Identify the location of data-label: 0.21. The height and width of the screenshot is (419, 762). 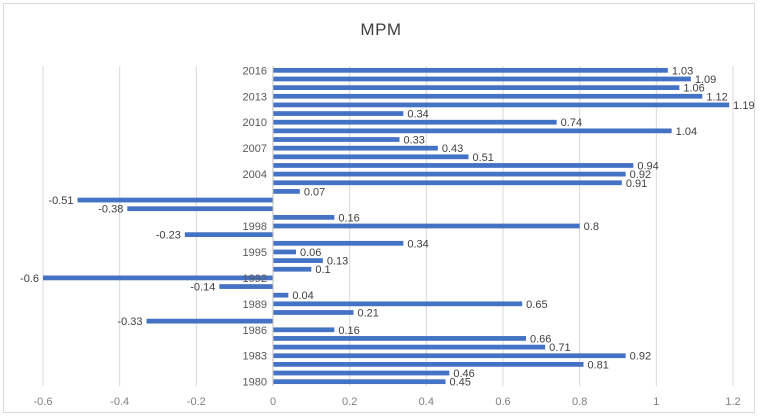
(368, 313).